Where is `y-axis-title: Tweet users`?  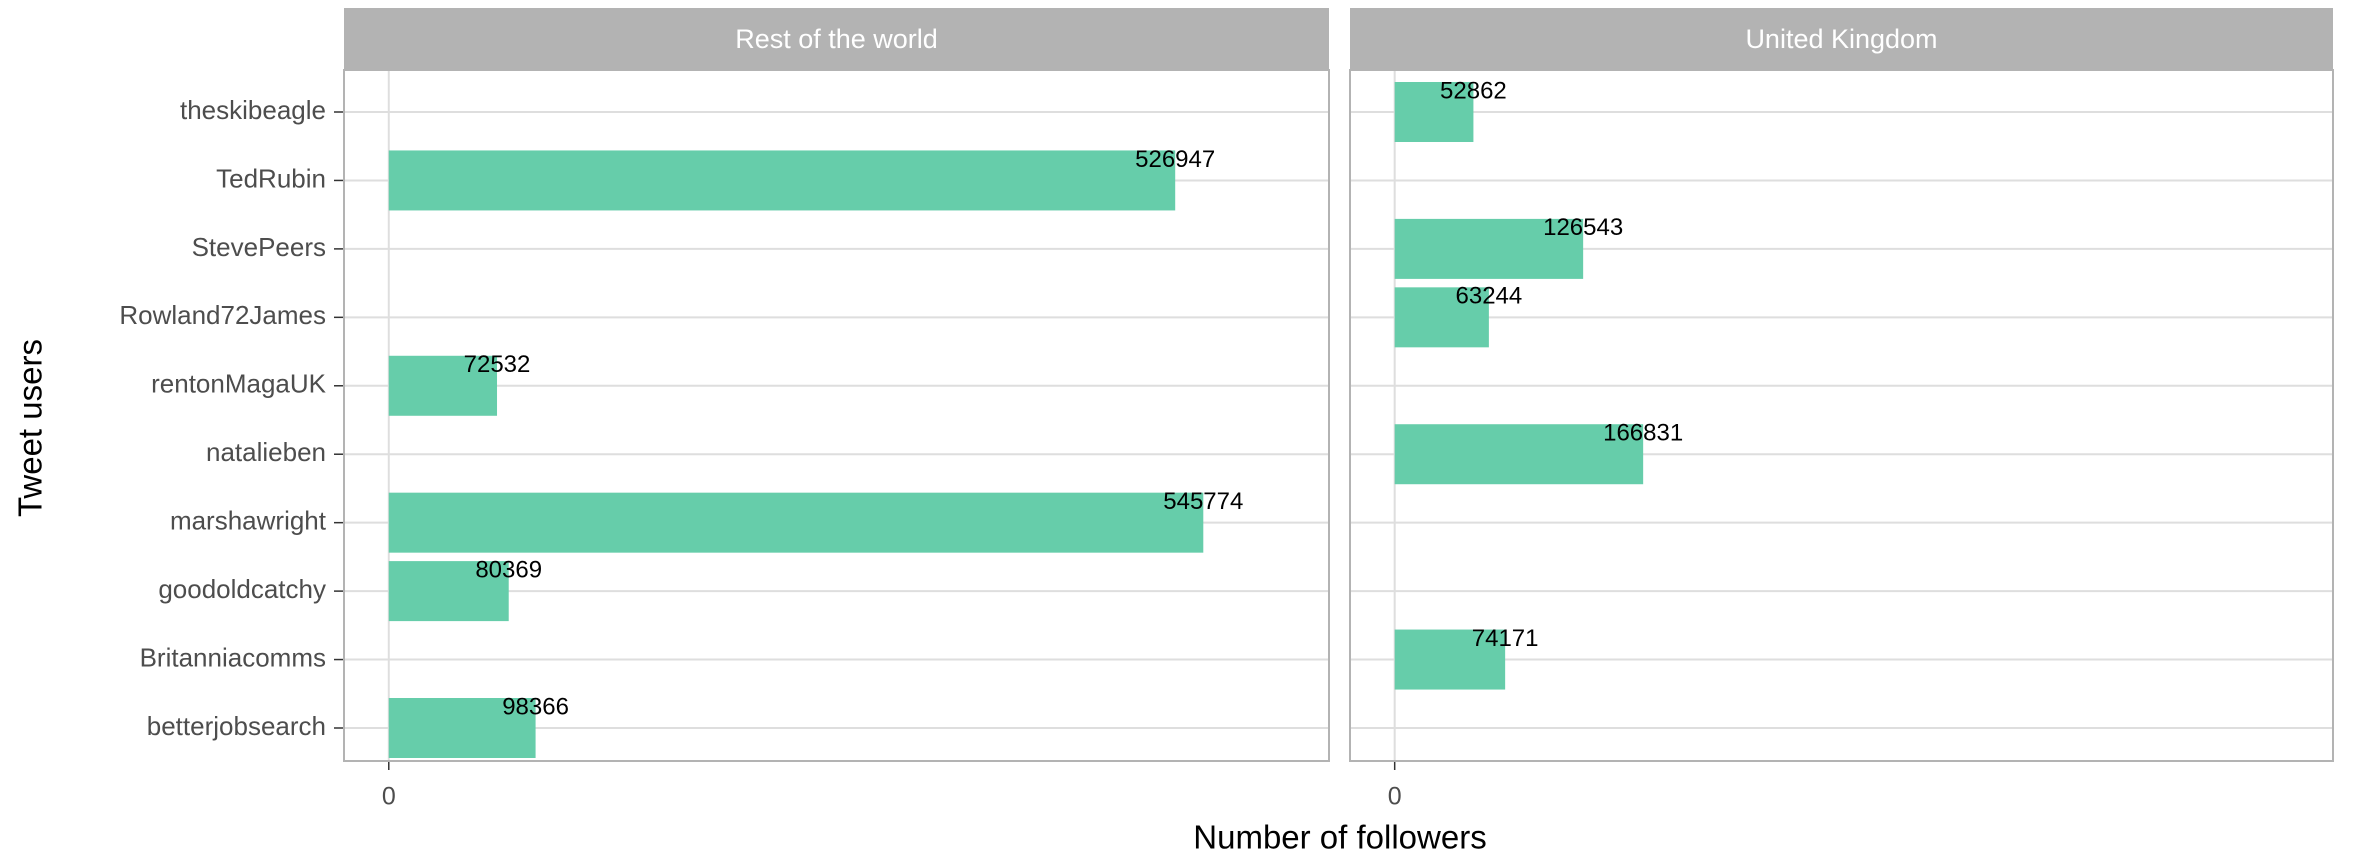
y-axis-title: Tweet users is located at coordinates (30, 428).